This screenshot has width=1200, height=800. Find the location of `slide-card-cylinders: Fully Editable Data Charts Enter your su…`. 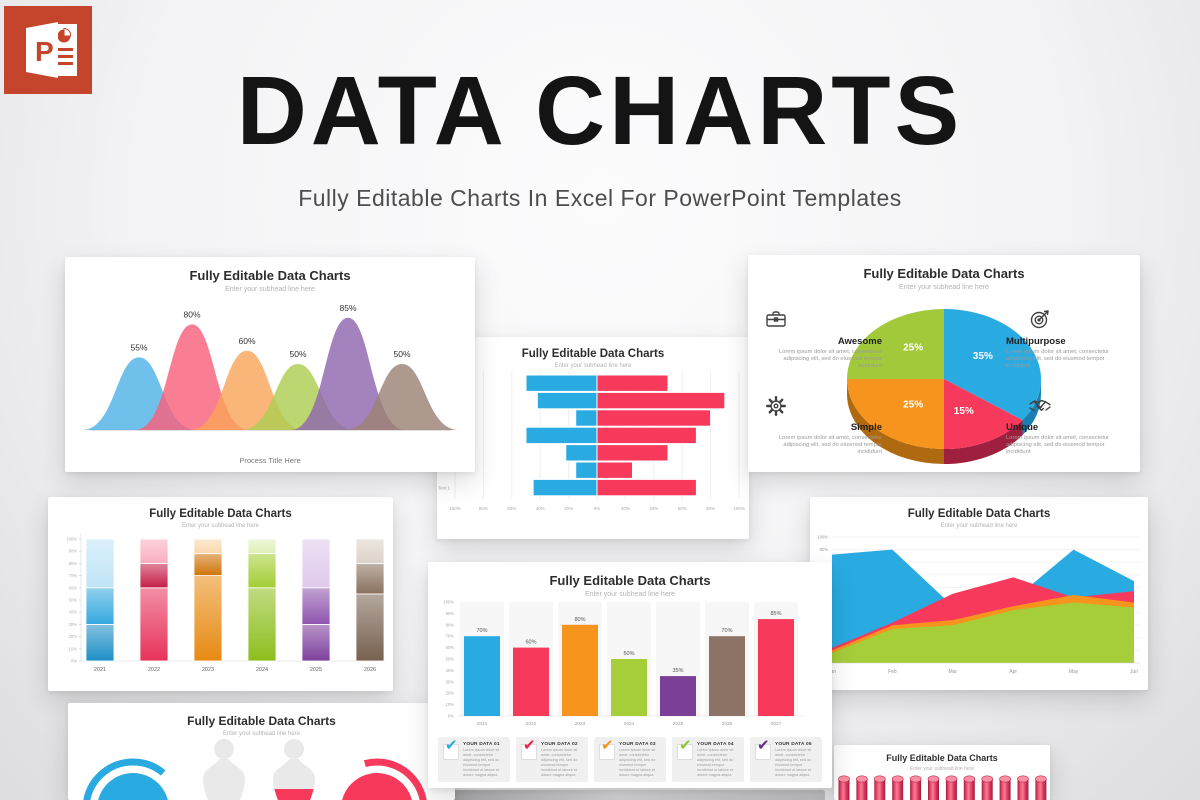

slide-card-cylinders: Fully Editable Data Charts Enter your su… is located at coordinates (942, 772).